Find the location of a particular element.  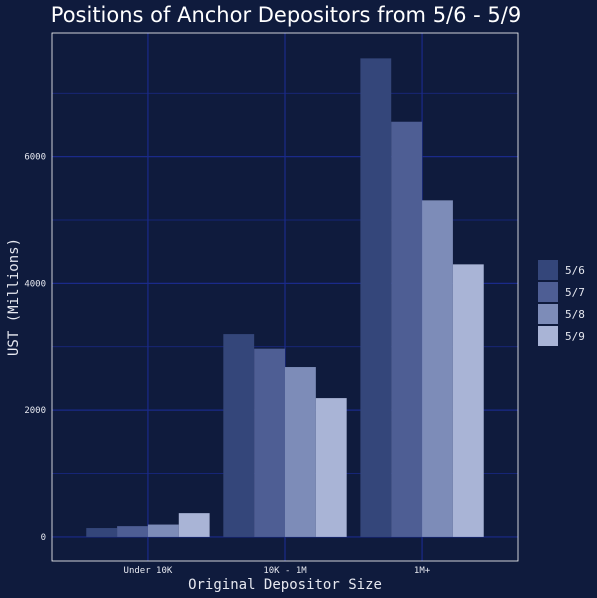

x-axis-title: Original Depositor Size is located at coordinates (285, 585).